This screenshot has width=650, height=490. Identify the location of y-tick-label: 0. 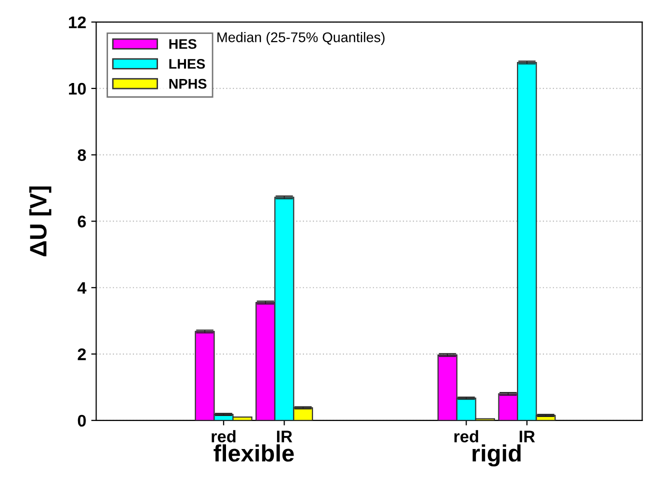
(82, 420).